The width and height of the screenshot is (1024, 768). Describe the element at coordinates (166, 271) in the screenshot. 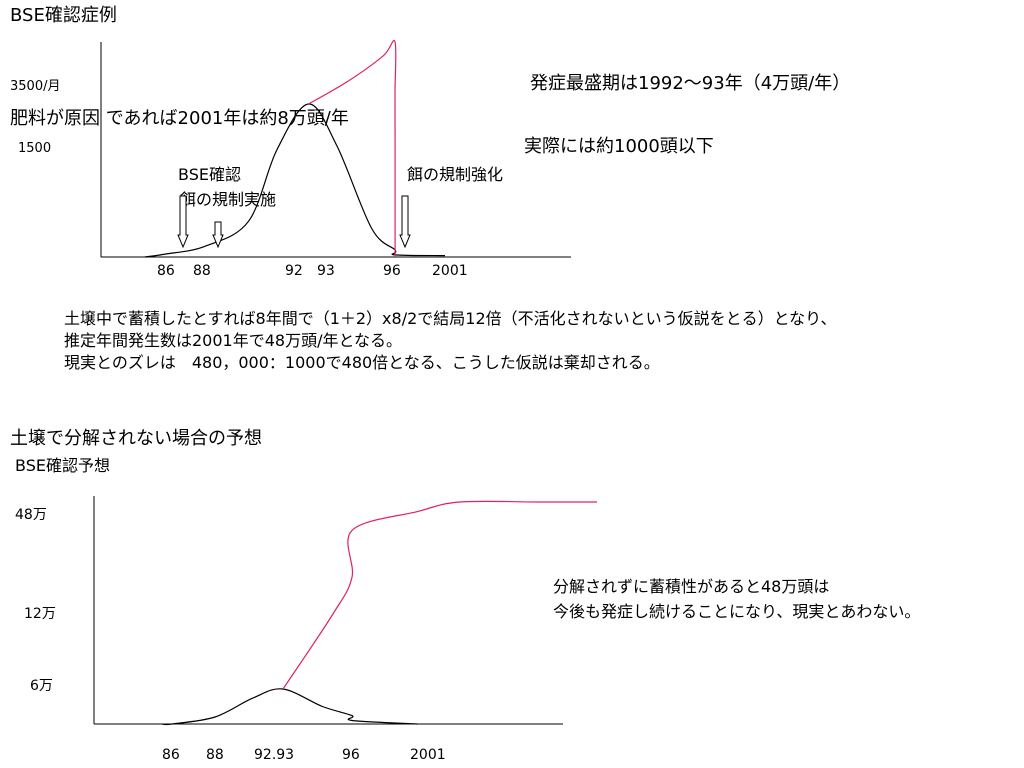

I see `chart1-x-tick-86: 86` at that location.